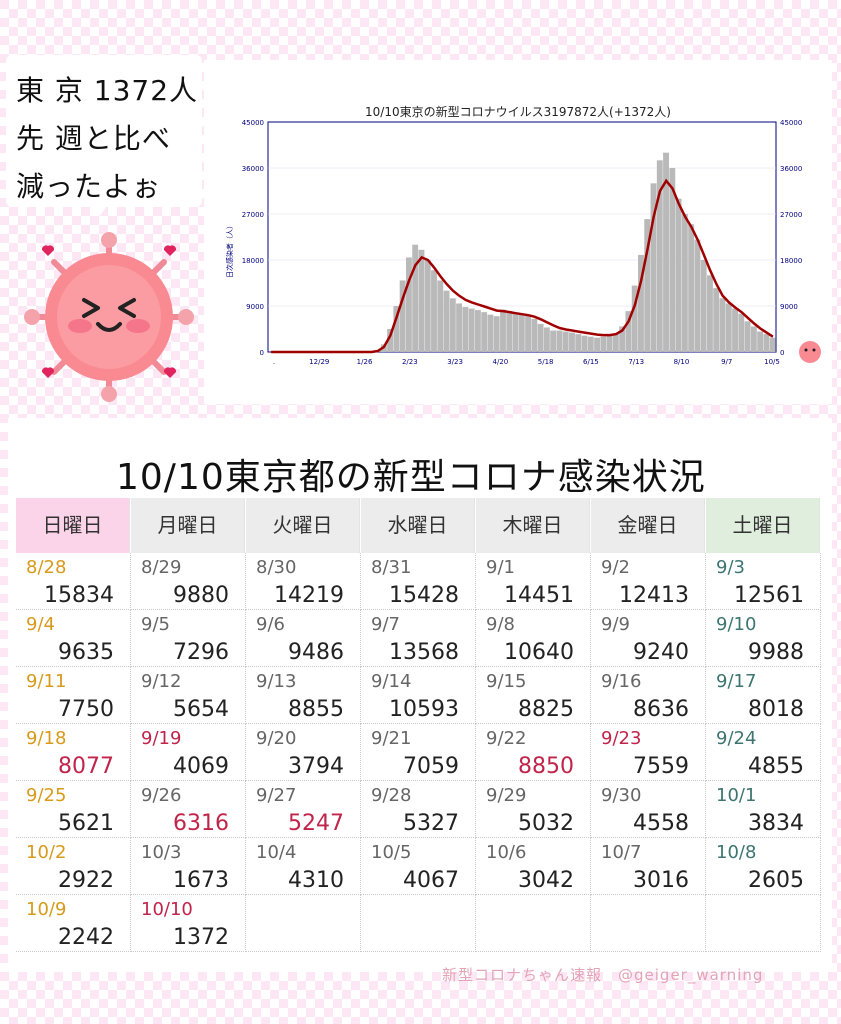 The image size is (841, 1024). I want to click on day-case-count: 4558, so click(661, 823).